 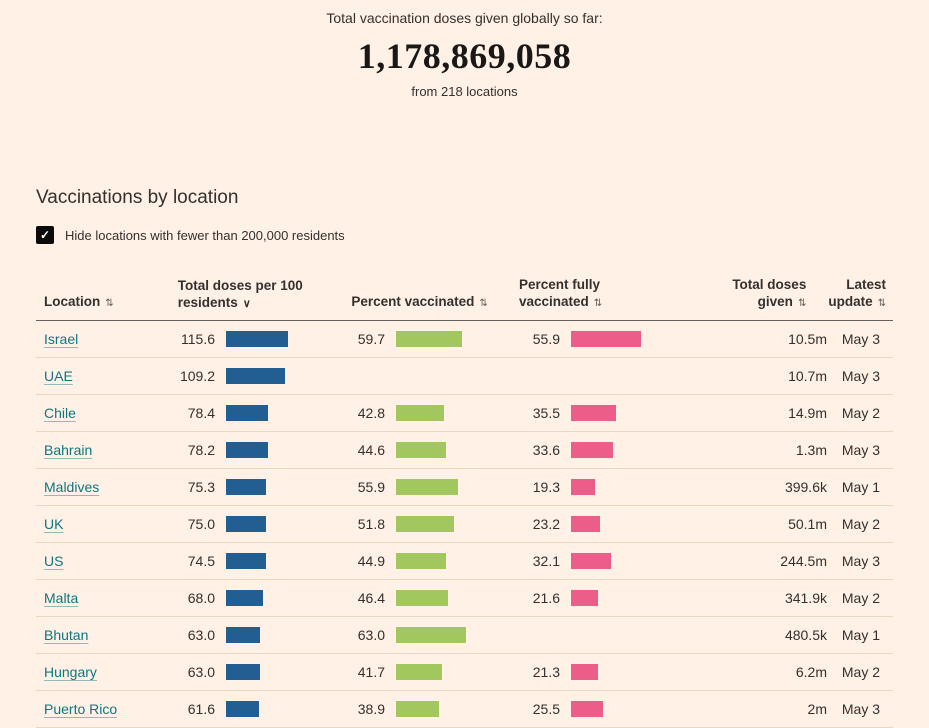 I want to click on percent-fully-value: 21.3, so click(x=546, y=672).